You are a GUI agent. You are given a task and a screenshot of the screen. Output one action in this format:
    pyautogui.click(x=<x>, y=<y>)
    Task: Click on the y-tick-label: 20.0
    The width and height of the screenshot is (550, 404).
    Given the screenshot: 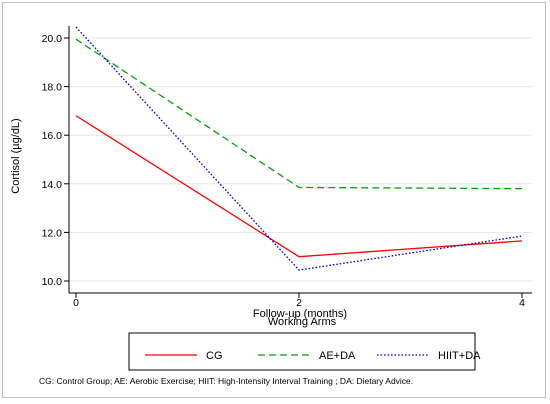 What is the action you would take?
    pyautogui.click(x=52, y=39)
    